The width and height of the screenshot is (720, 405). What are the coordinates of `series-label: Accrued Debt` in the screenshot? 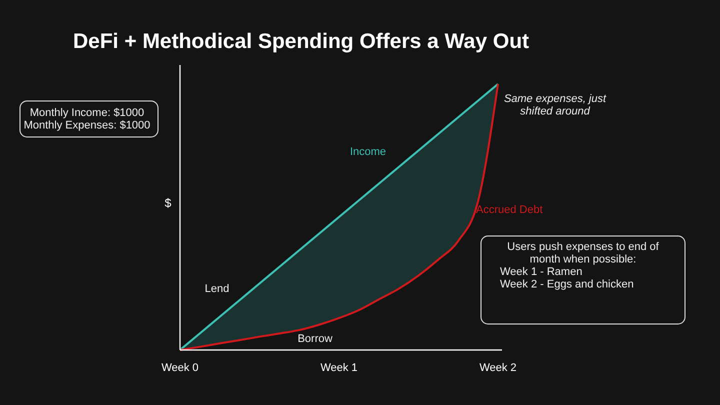 It's located at (509, 210).